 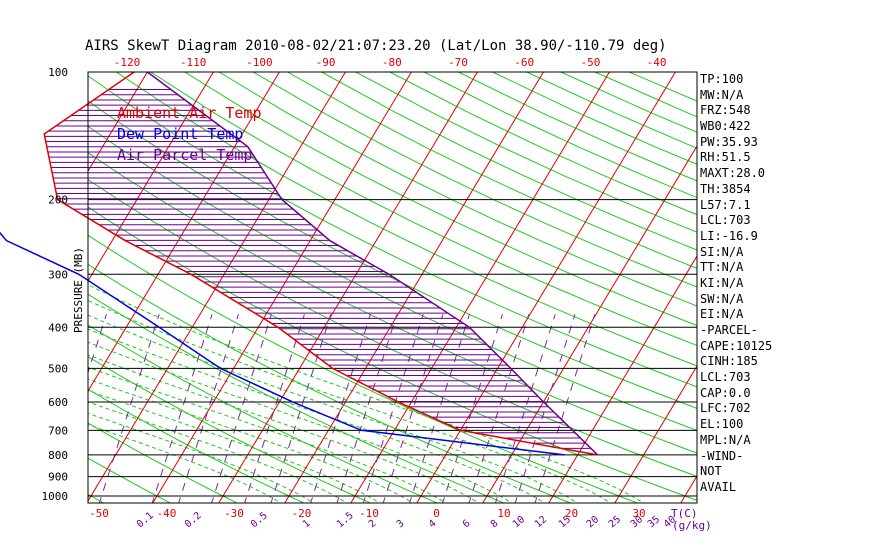 I want to click on legend-entry: Air Parcel Temp, so click(x=184, y=155).